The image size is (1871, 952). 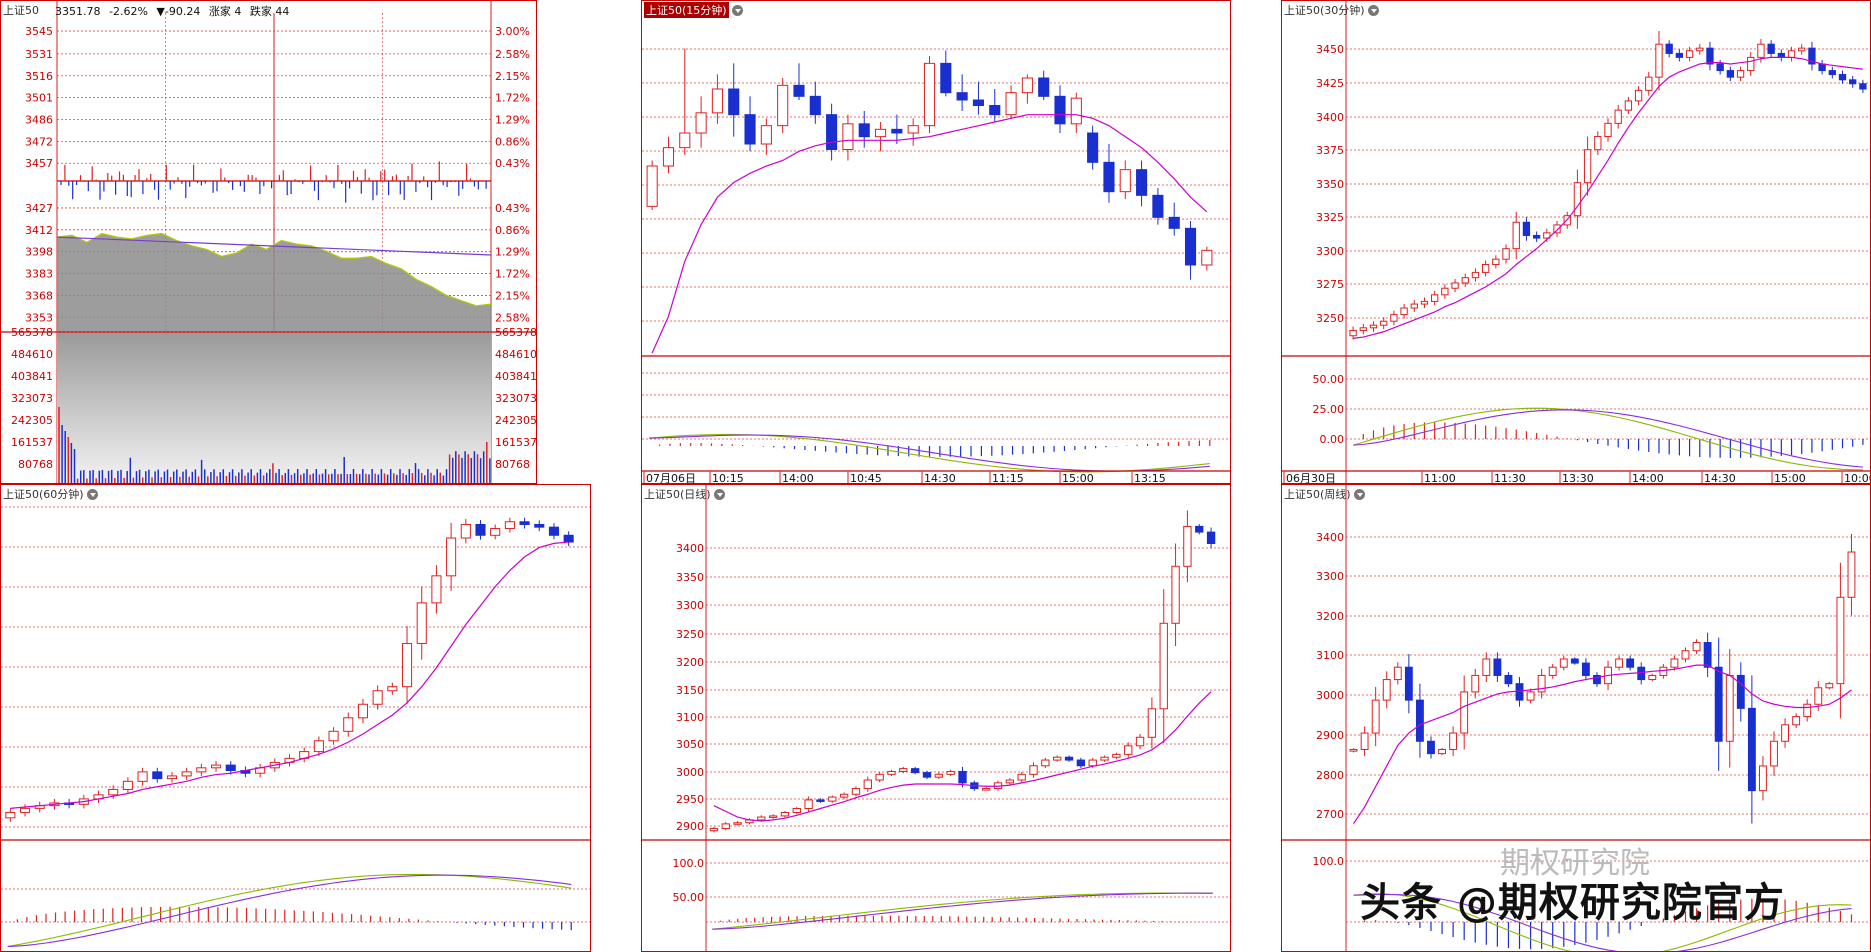 What do you see at coordinates (1329, 379) in the screenshot?
I see `macd-tick: 50.00` at bounding box center [1329, 379].